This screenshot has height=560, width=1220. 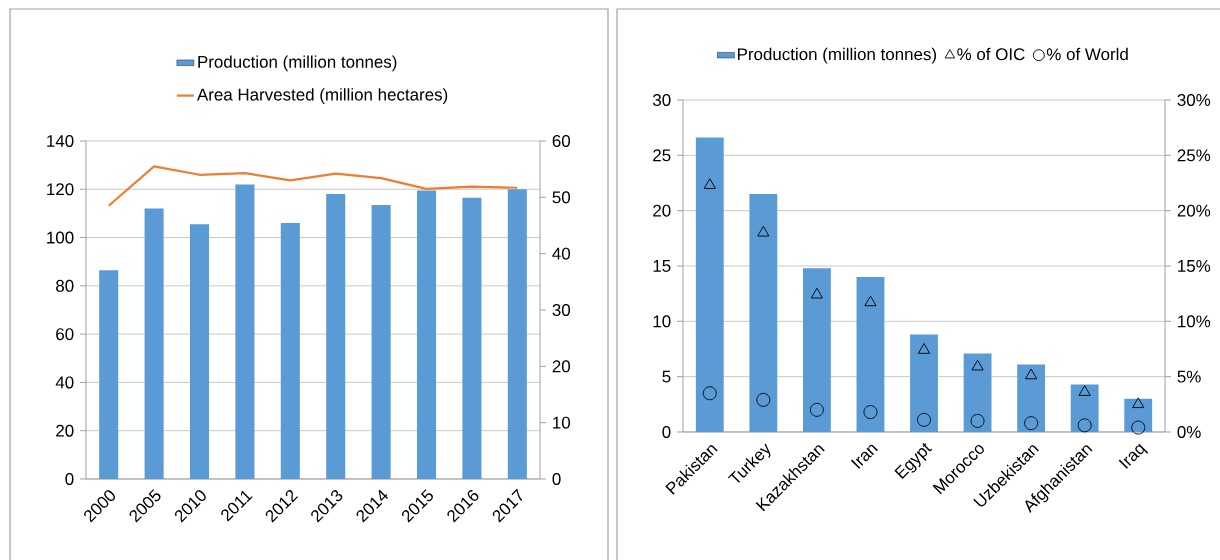 I want to click on y-tick-label: 15, so click(x=662, y=266).